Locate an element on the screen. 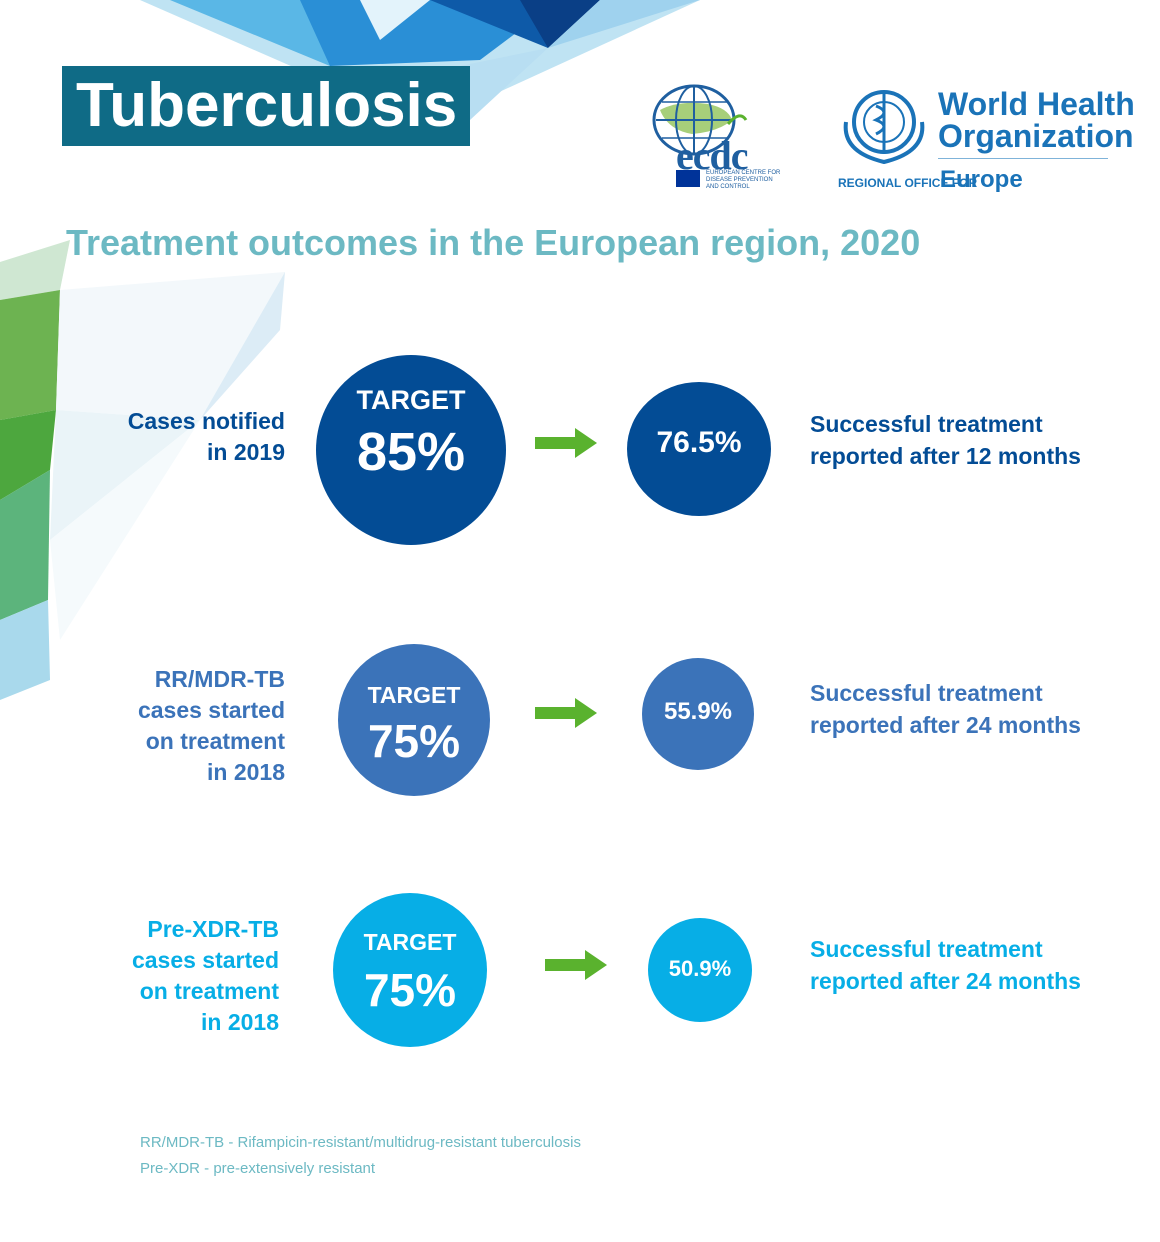 The height and width of the screenshot is (1242, 1160). who-name-line1: World Health is located at coordinates (1036, 104).